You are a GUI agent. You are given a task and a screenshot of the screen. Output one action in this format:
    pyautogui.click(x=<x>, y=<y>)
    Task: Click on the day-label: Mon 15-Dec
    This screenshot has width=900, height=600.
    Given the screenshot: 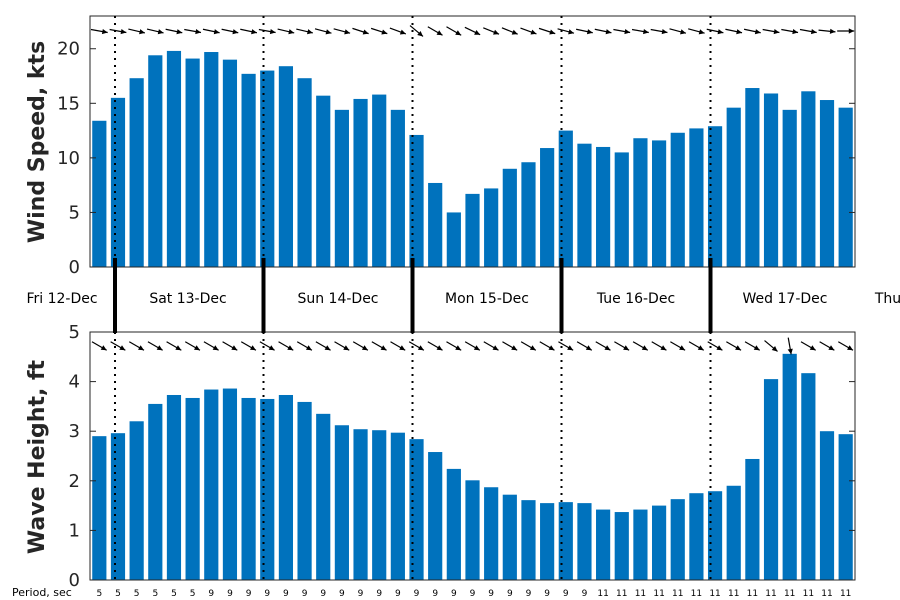 What is the action you would take?
    pyautogui.click(x=487, y=299)
    